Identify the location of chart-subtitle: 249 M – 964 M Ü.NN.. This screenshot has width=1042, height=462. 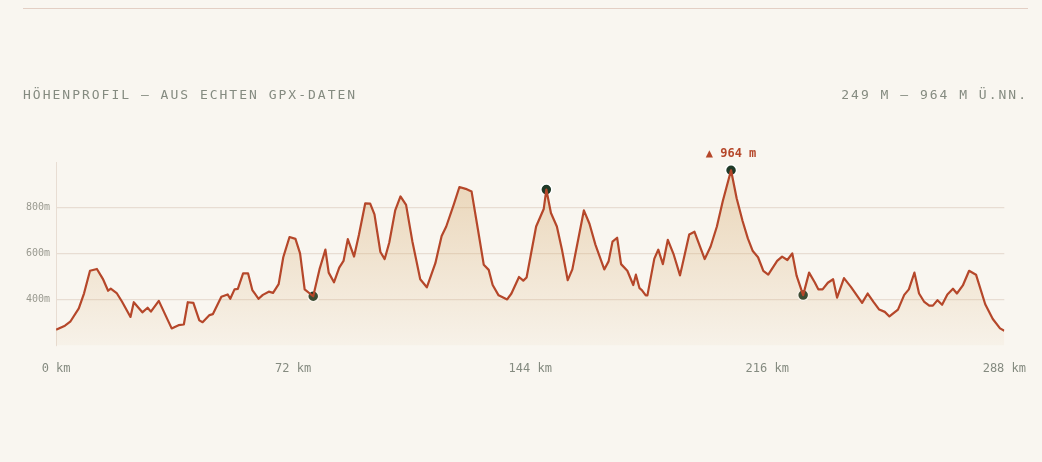
(934, 94).